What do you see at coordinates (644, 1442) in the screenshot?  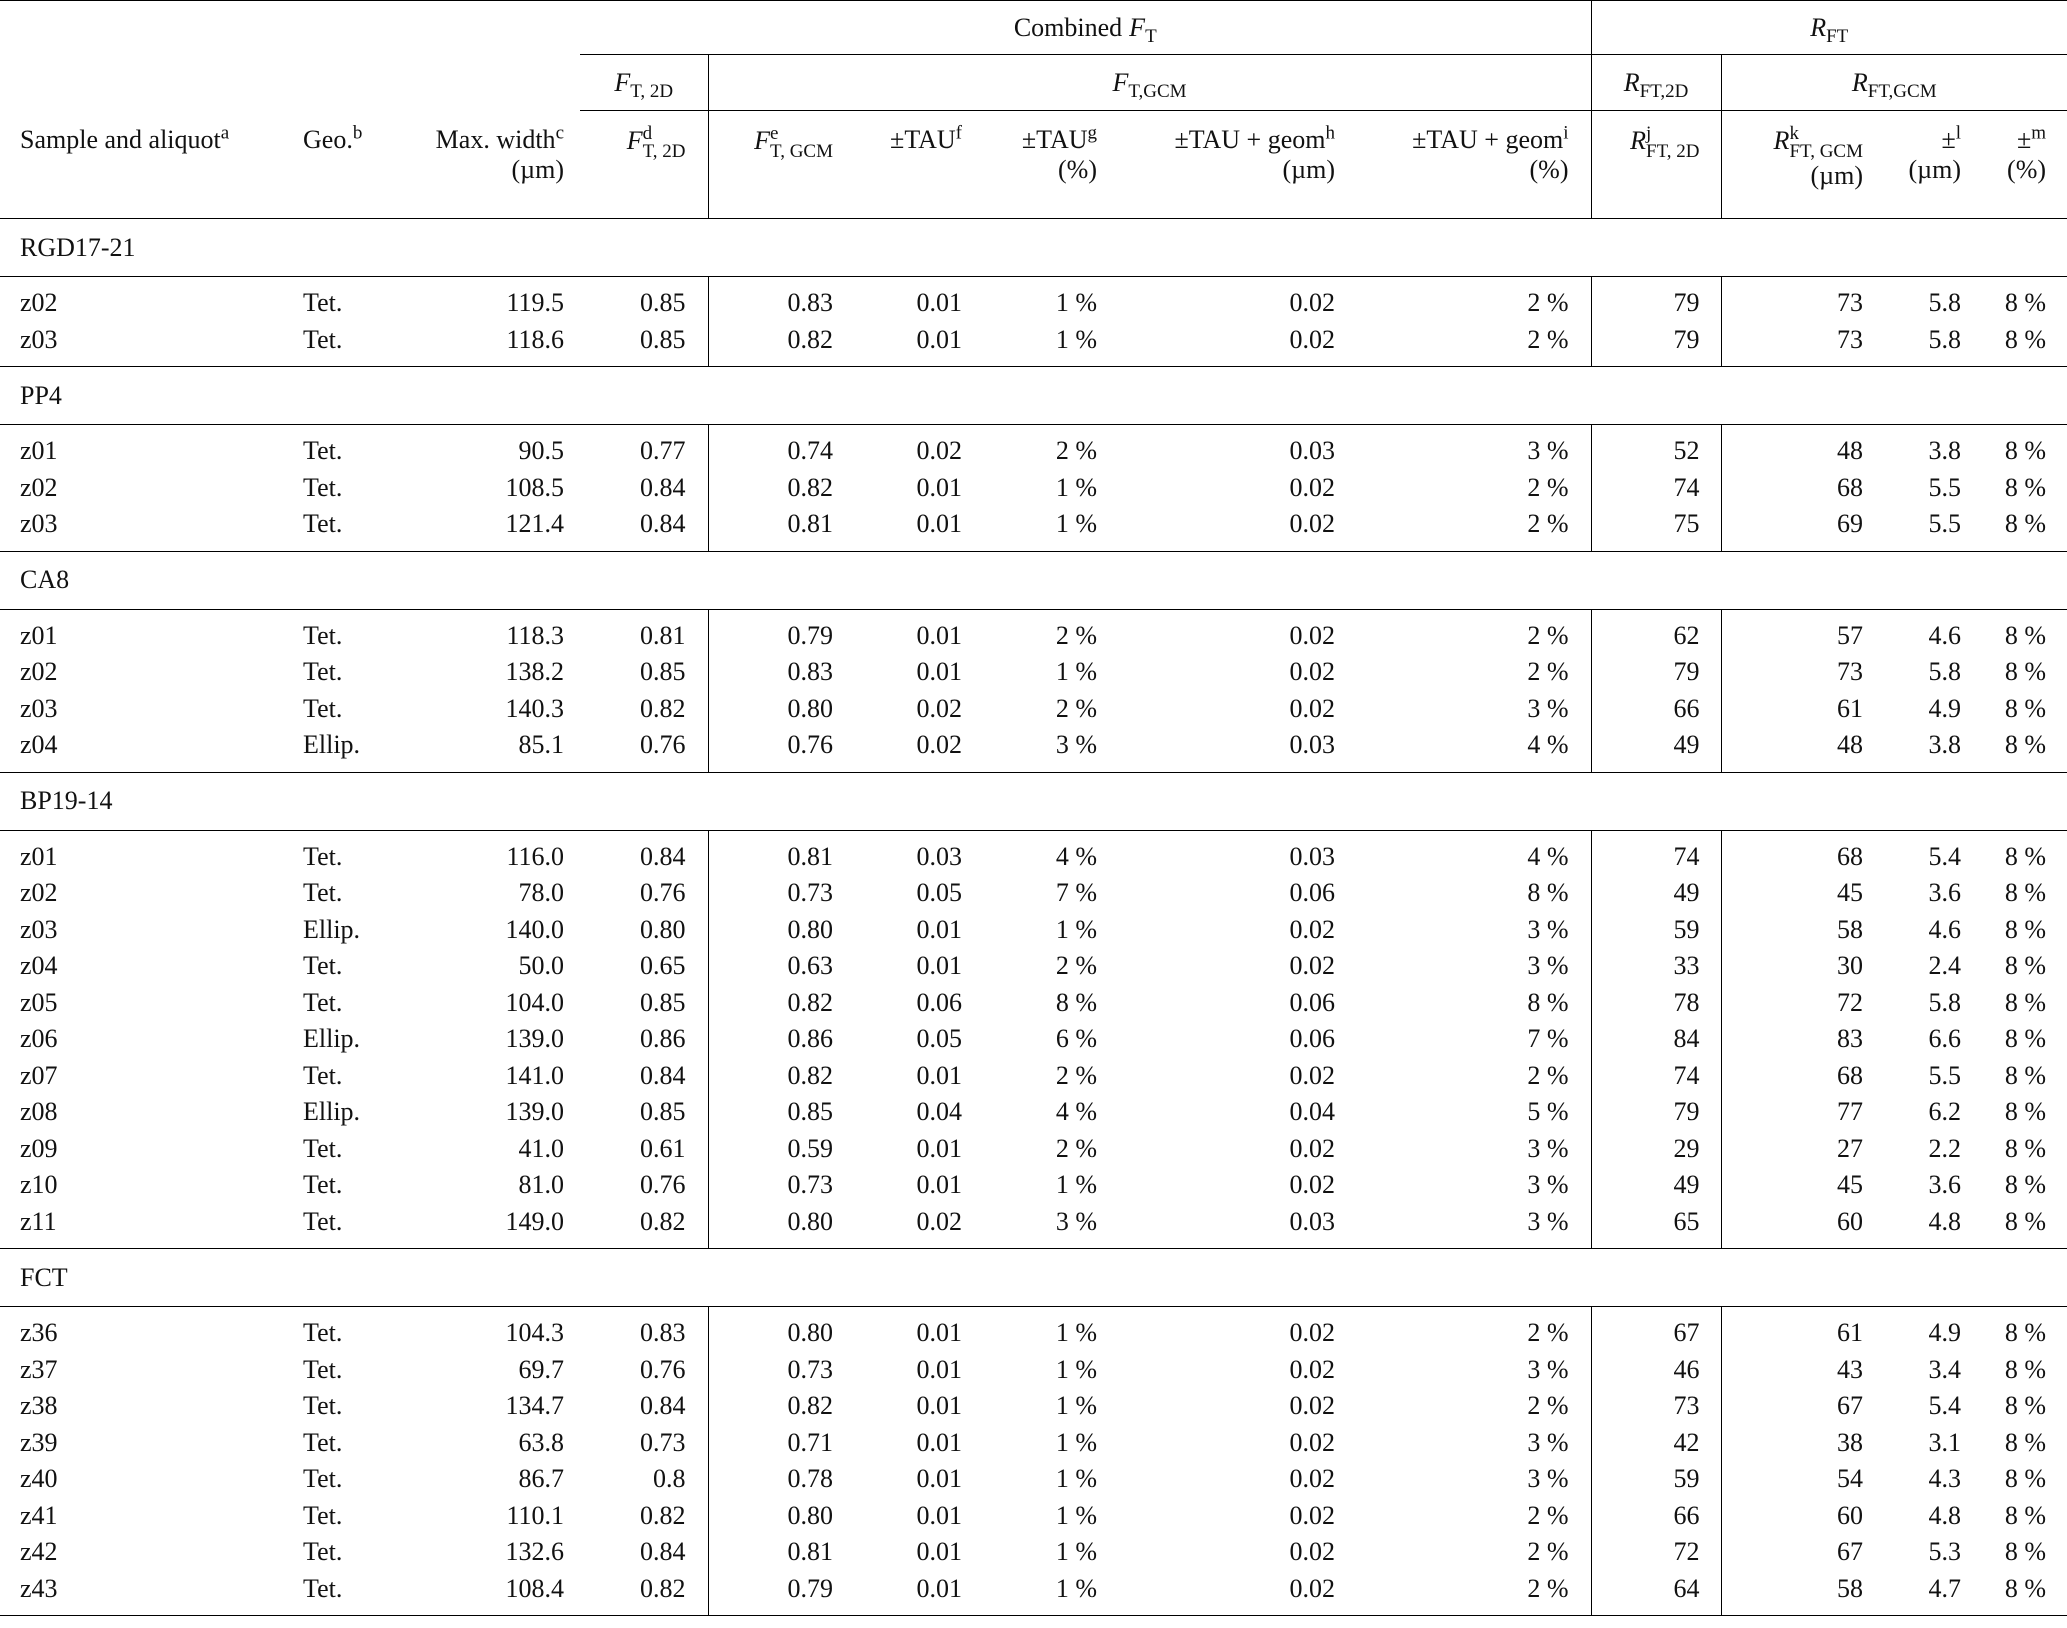 I see `cell: 0.73` at bounding box center [644, 1442].